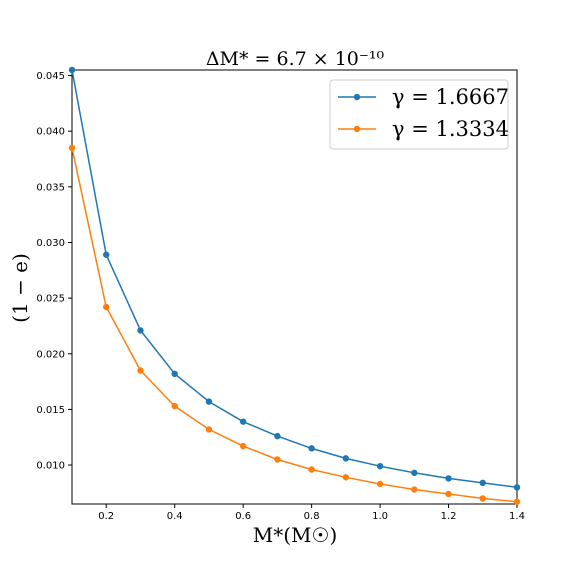 This screenshot has height=576, width=576. What do you see at coordinates (50, 410) in the screenshot?
I see `y-tick-label: 0.015` at bounding box center [50, 410].